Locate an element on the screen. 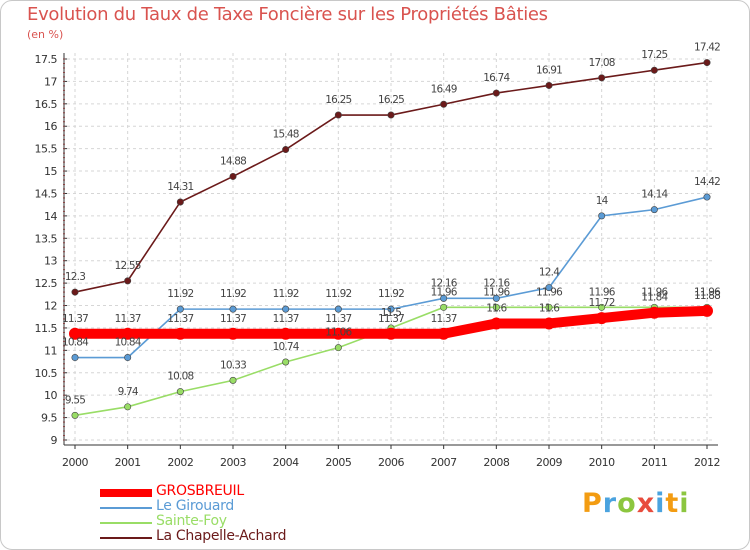 The width and height of the screenshot is (750, 550). x-tick-label: 2010 is located at coordinates (602, 462).